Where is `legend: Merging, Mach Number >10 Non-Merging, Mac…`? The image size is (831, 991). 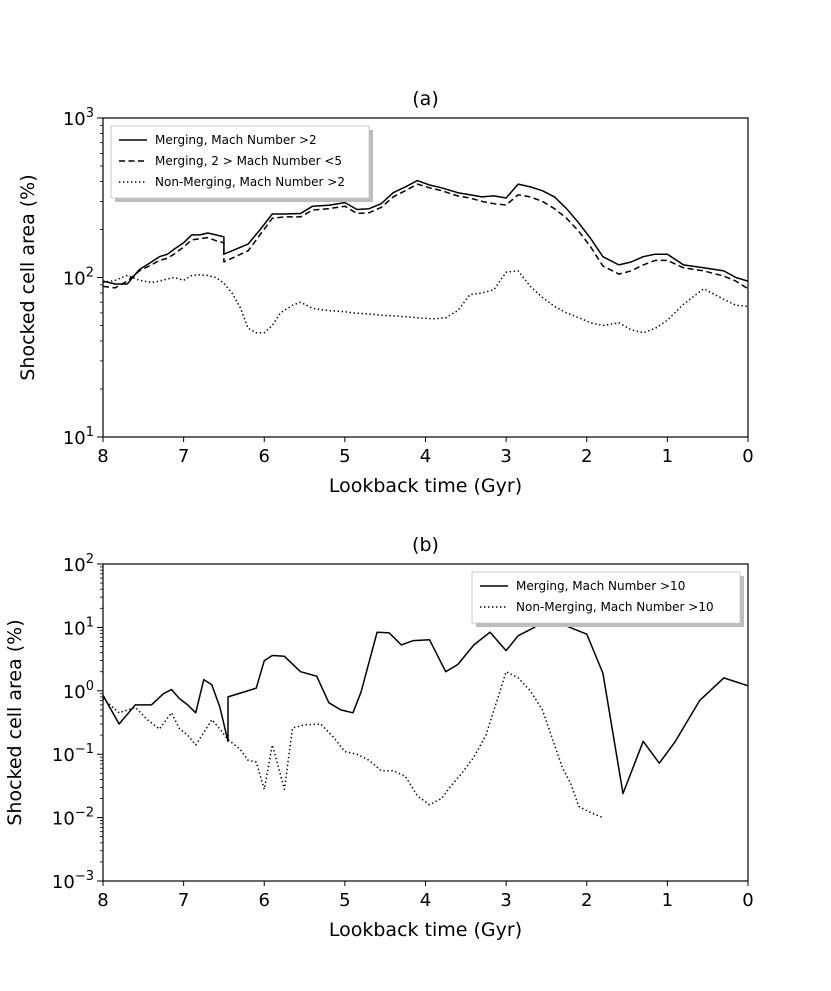
legend: Merging, Mach Number >10 Non-Merging, Mac… is located at coordinates (607, 599).